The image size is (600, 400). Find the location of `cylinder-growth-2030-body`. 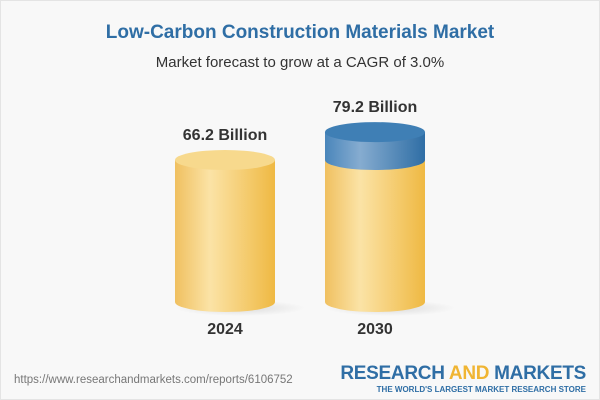

cylinder-growth-2030-body is located at coordinates (375, 151).